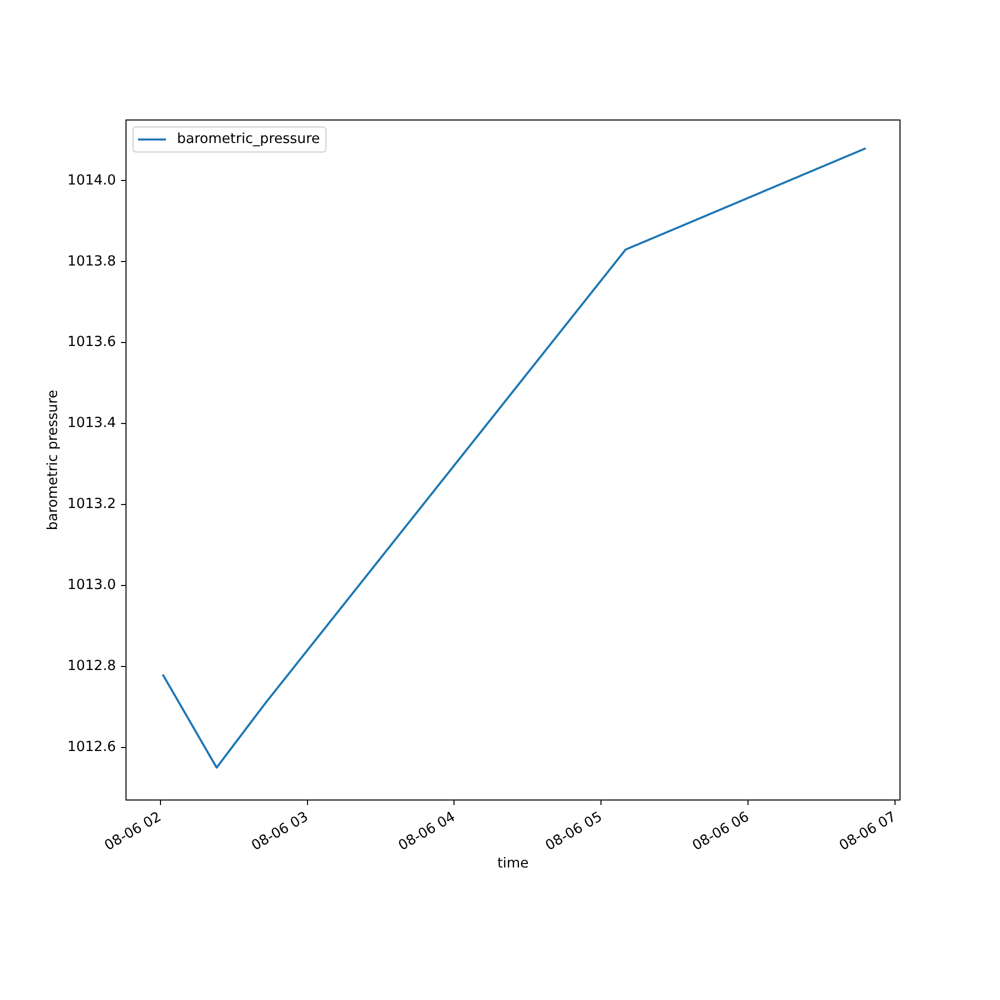 This screenshot has height=1000, width=1000. What do you see at coordinates (91, 261) in the screenshot?
I see `y-tick-label: 1013.8` at bounding box center [91, 261].